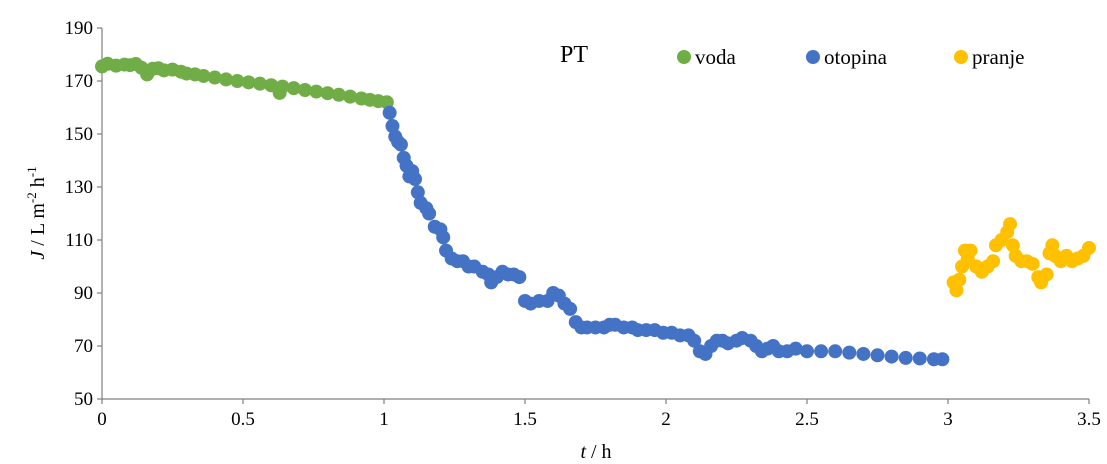 The image size is (1107, 464). I want to click on y-axis-label-sup-1: -2, so click(31, 197).